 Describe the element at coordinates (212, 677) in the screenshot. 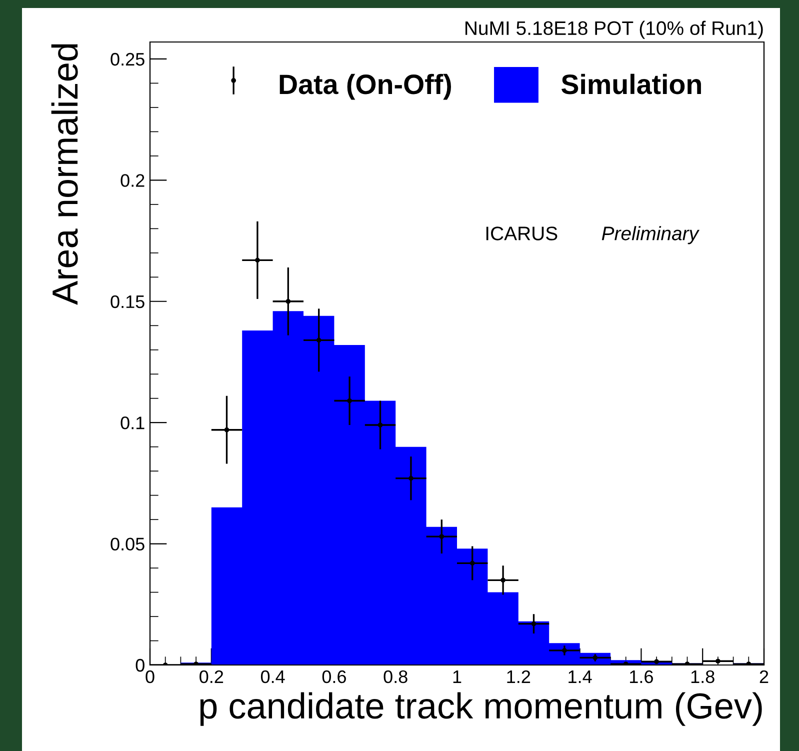

I see `x-tick-label: 0.2` at that location.